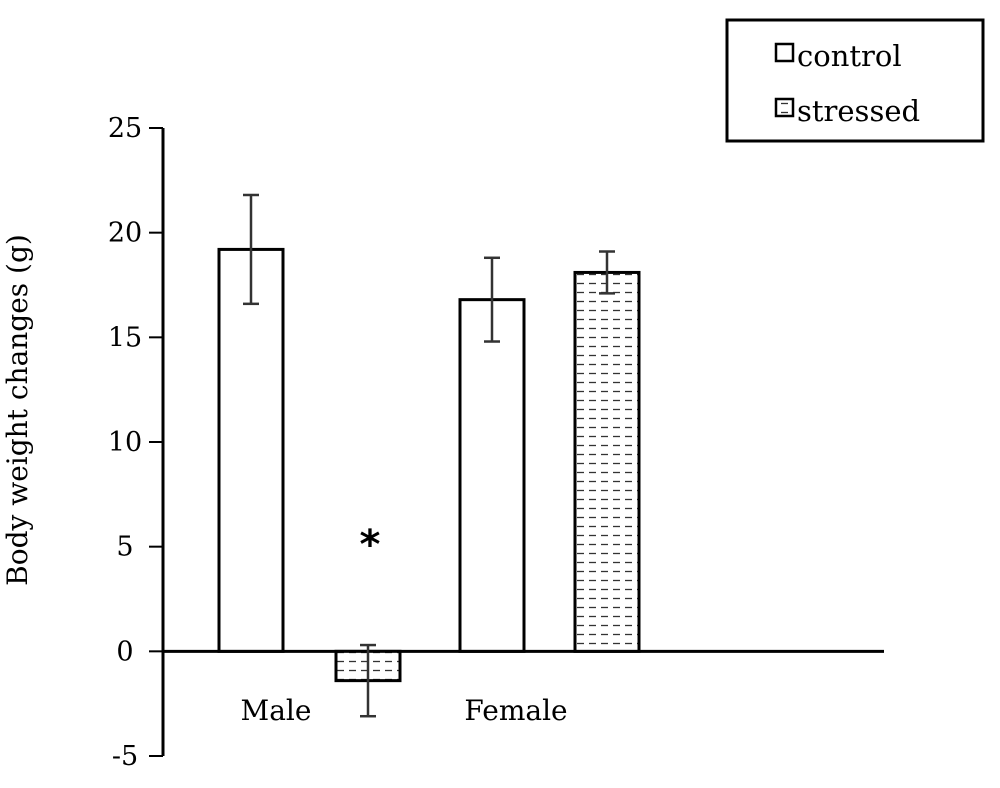 The width and height of the screenshot is (1000, 788). Describe the element at coordinates (784, 52) in the screenshot. I see `legend-swatch-control` at that location.